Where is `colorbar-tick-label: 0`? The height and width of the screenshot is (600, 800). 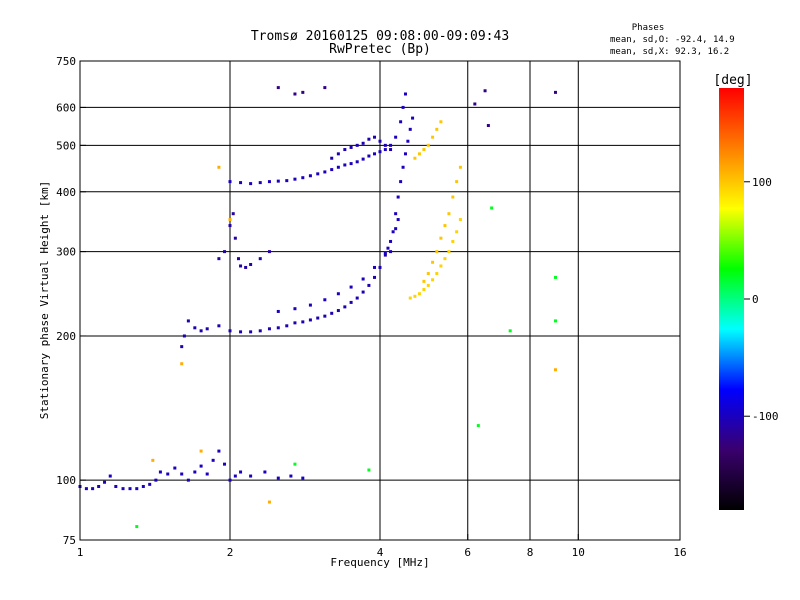 colorbar-tick-label: 0 is located at coordinates (755, 299).